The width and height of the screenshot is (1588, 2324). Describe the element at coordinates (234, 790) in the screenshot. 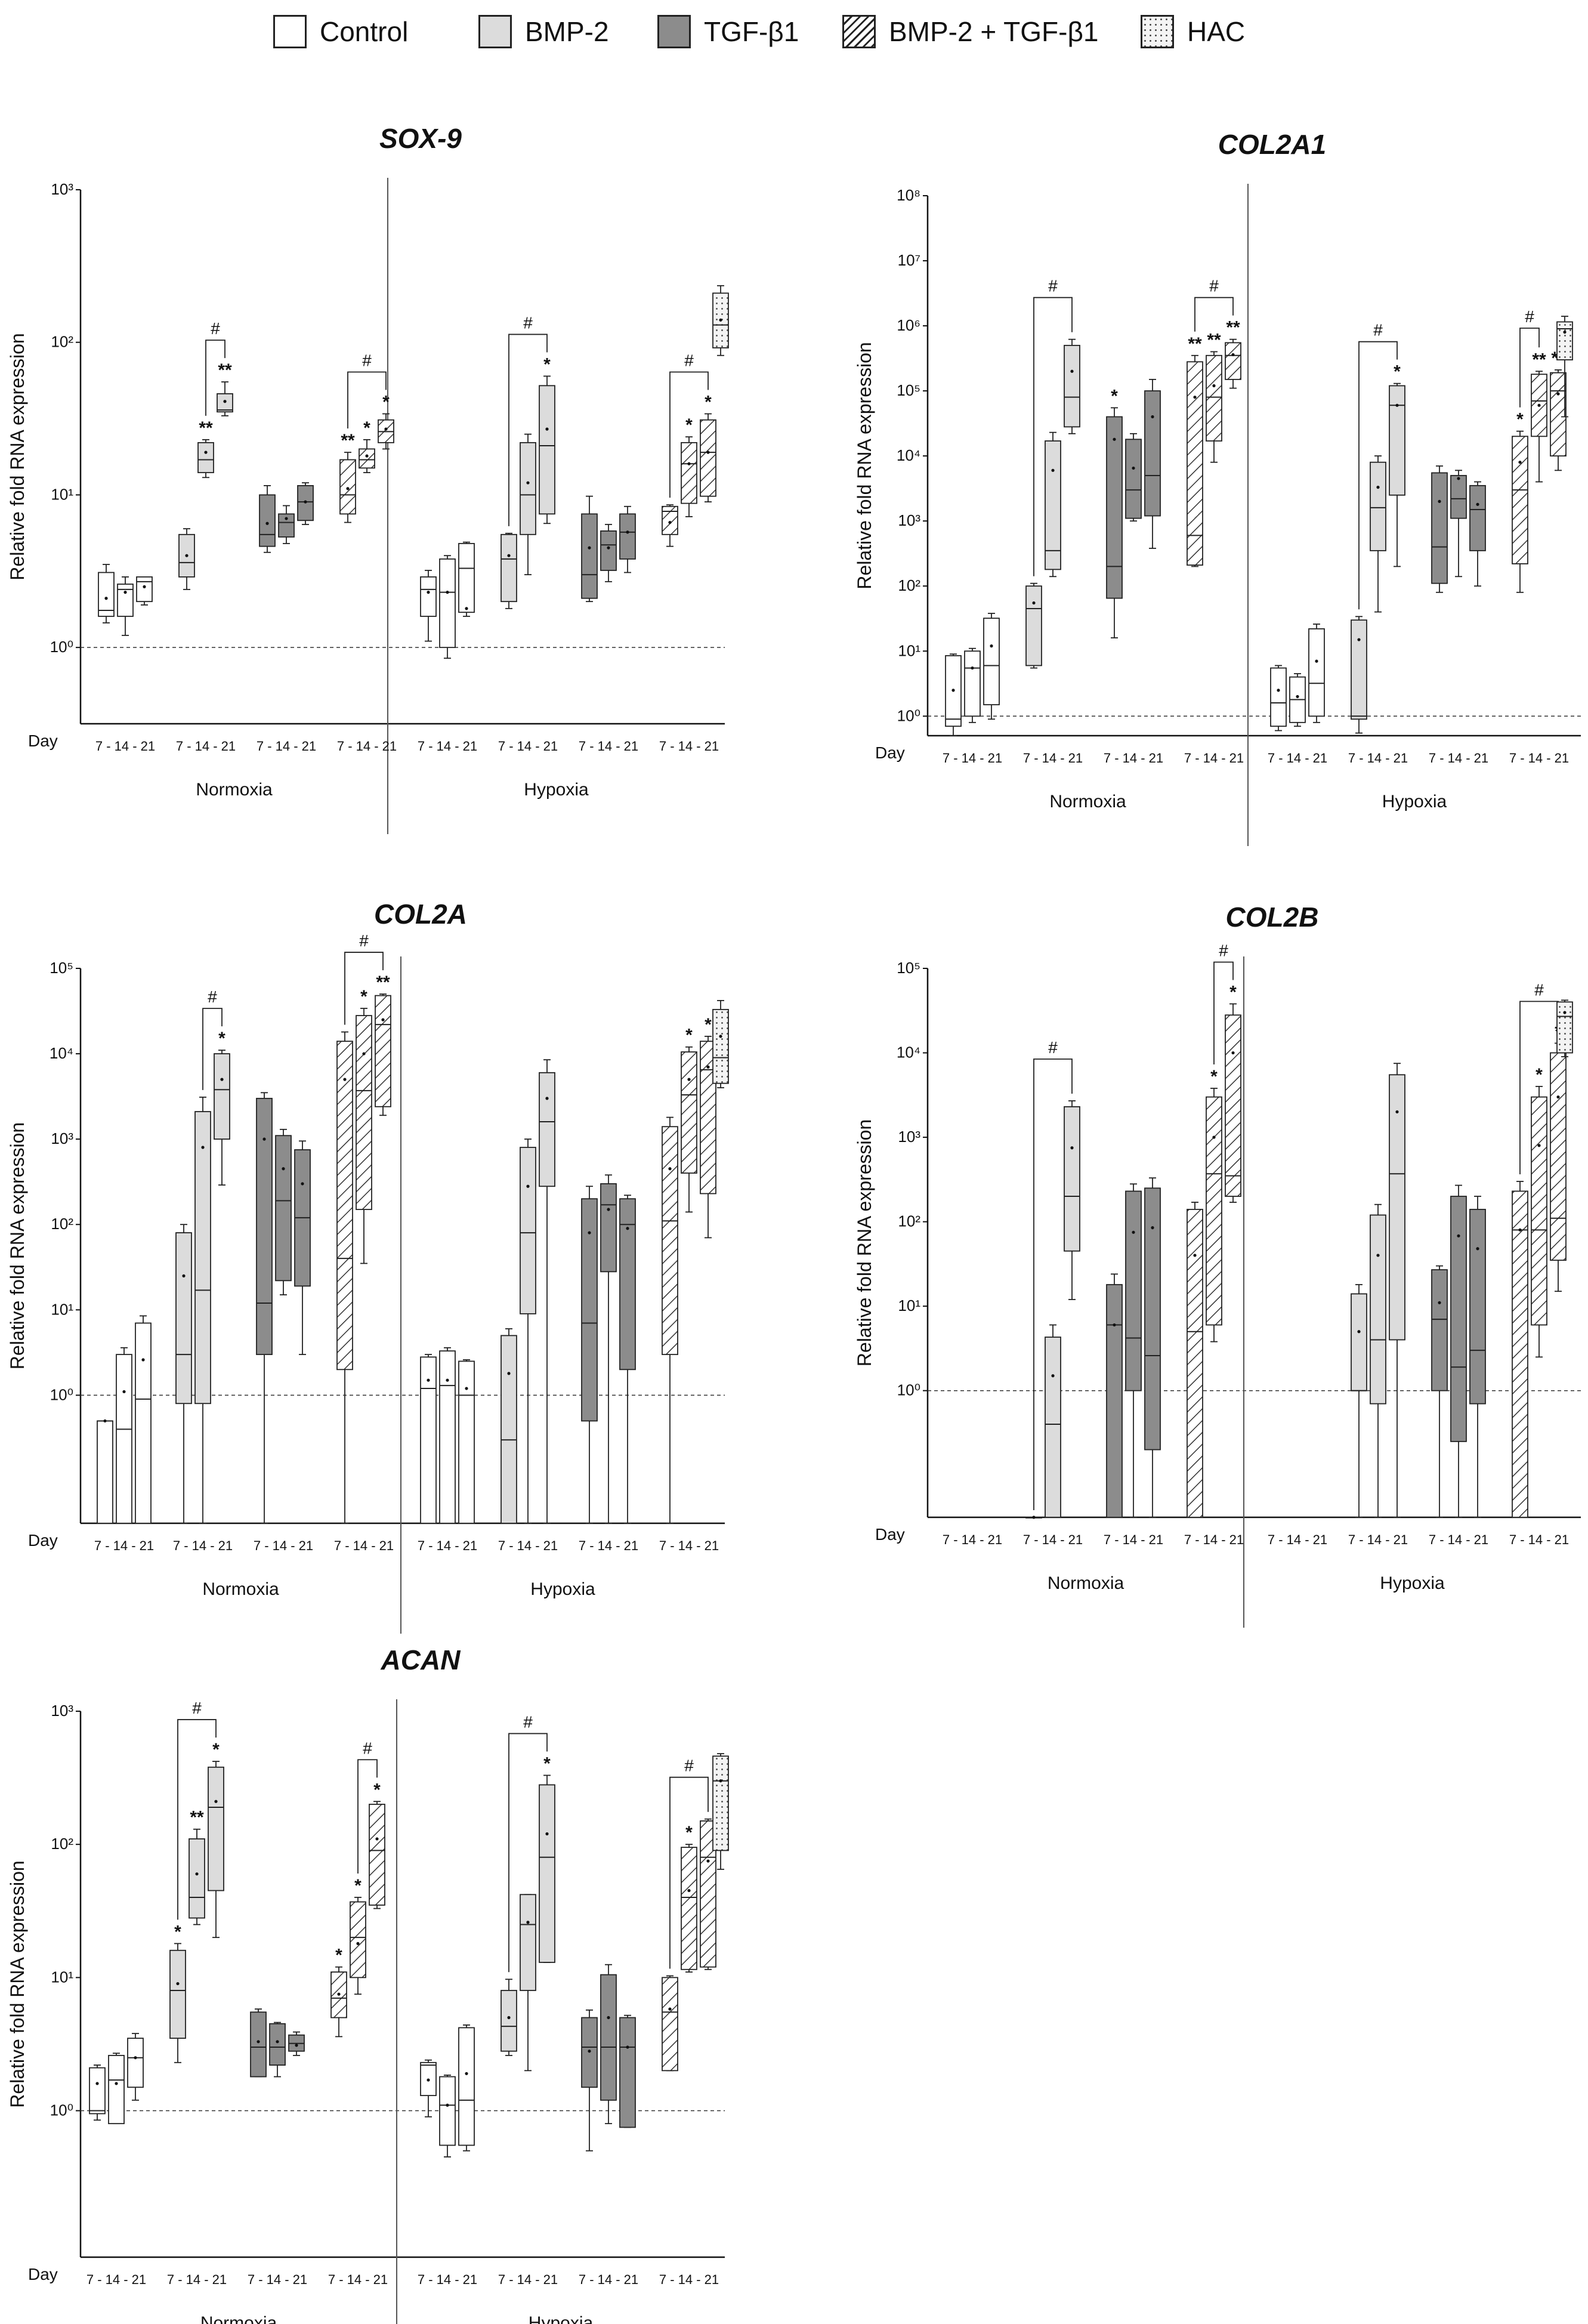

I see `condition-label-normoxia: Normoxia` at that location.